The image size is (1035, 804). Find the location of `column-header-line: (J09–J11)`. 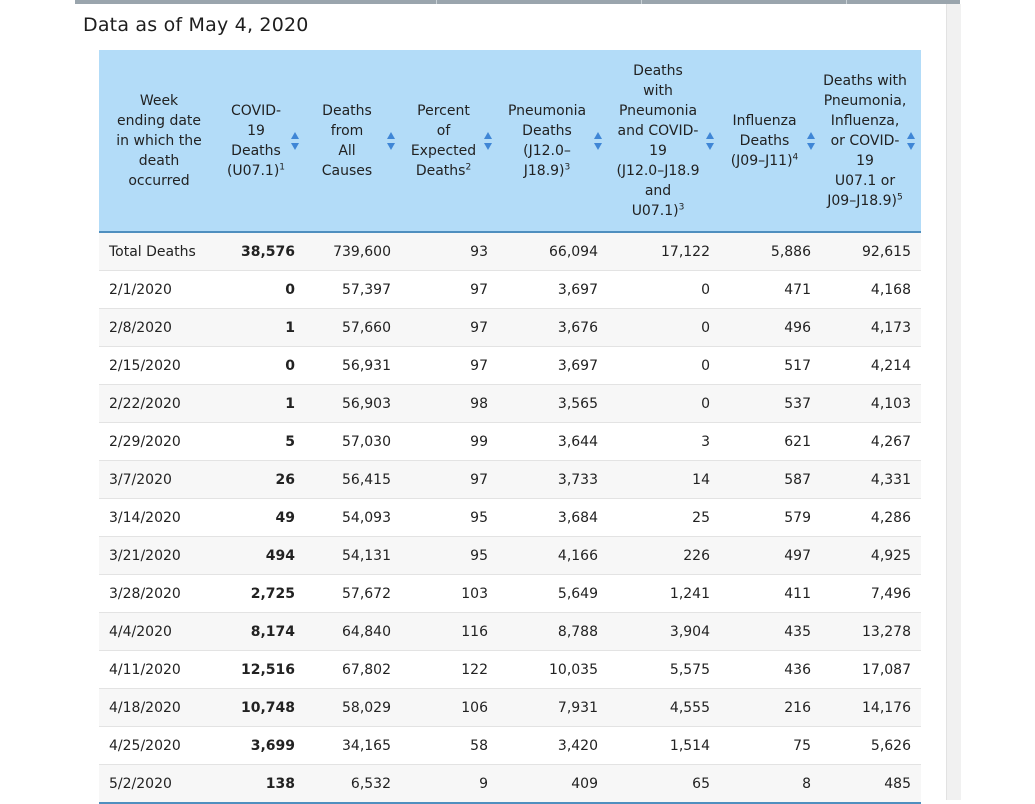

column-header-line: (J09–J11) is located at coordinates (761, 160).